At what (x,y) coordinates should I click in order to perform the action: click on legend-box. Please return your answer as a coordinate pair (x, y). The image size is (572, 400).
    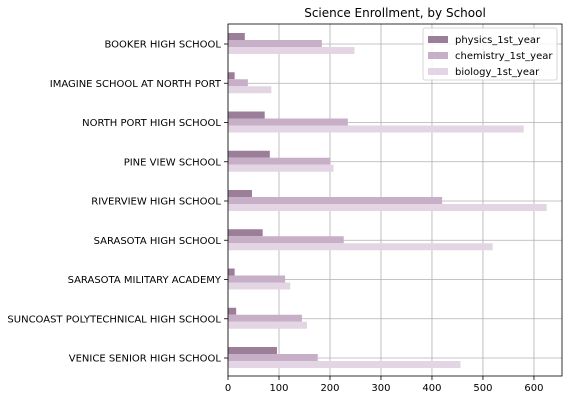
    Looking at the image, I should click on (490, 54).